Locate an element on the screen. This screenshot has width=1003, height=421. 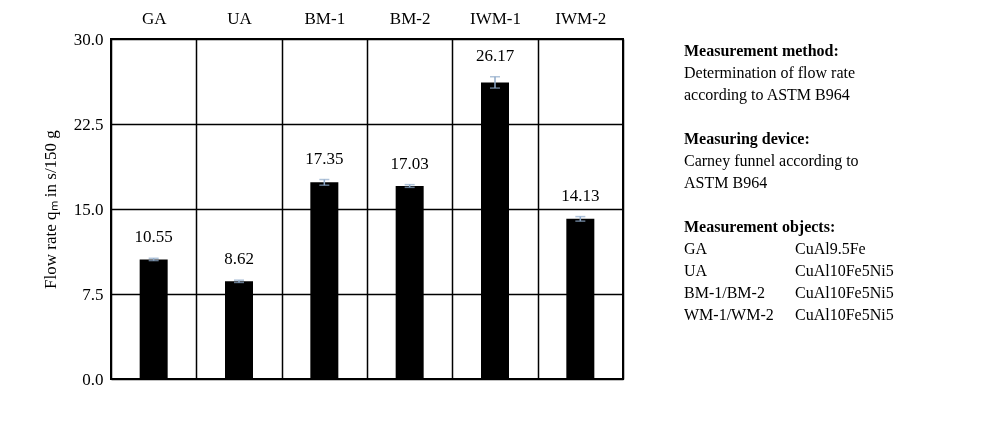
y-tick-label: 7.5 is located at coordinates (93, 294).